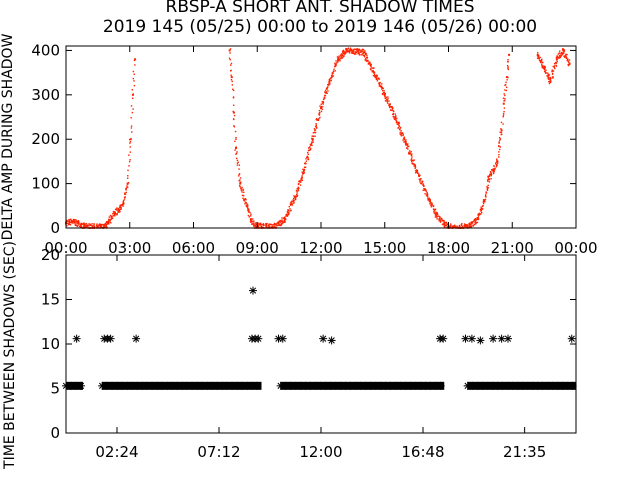 Image resolution: width=640 pixels, height=480 pixels. I want to click on baseline-marker, so click(572, 385).